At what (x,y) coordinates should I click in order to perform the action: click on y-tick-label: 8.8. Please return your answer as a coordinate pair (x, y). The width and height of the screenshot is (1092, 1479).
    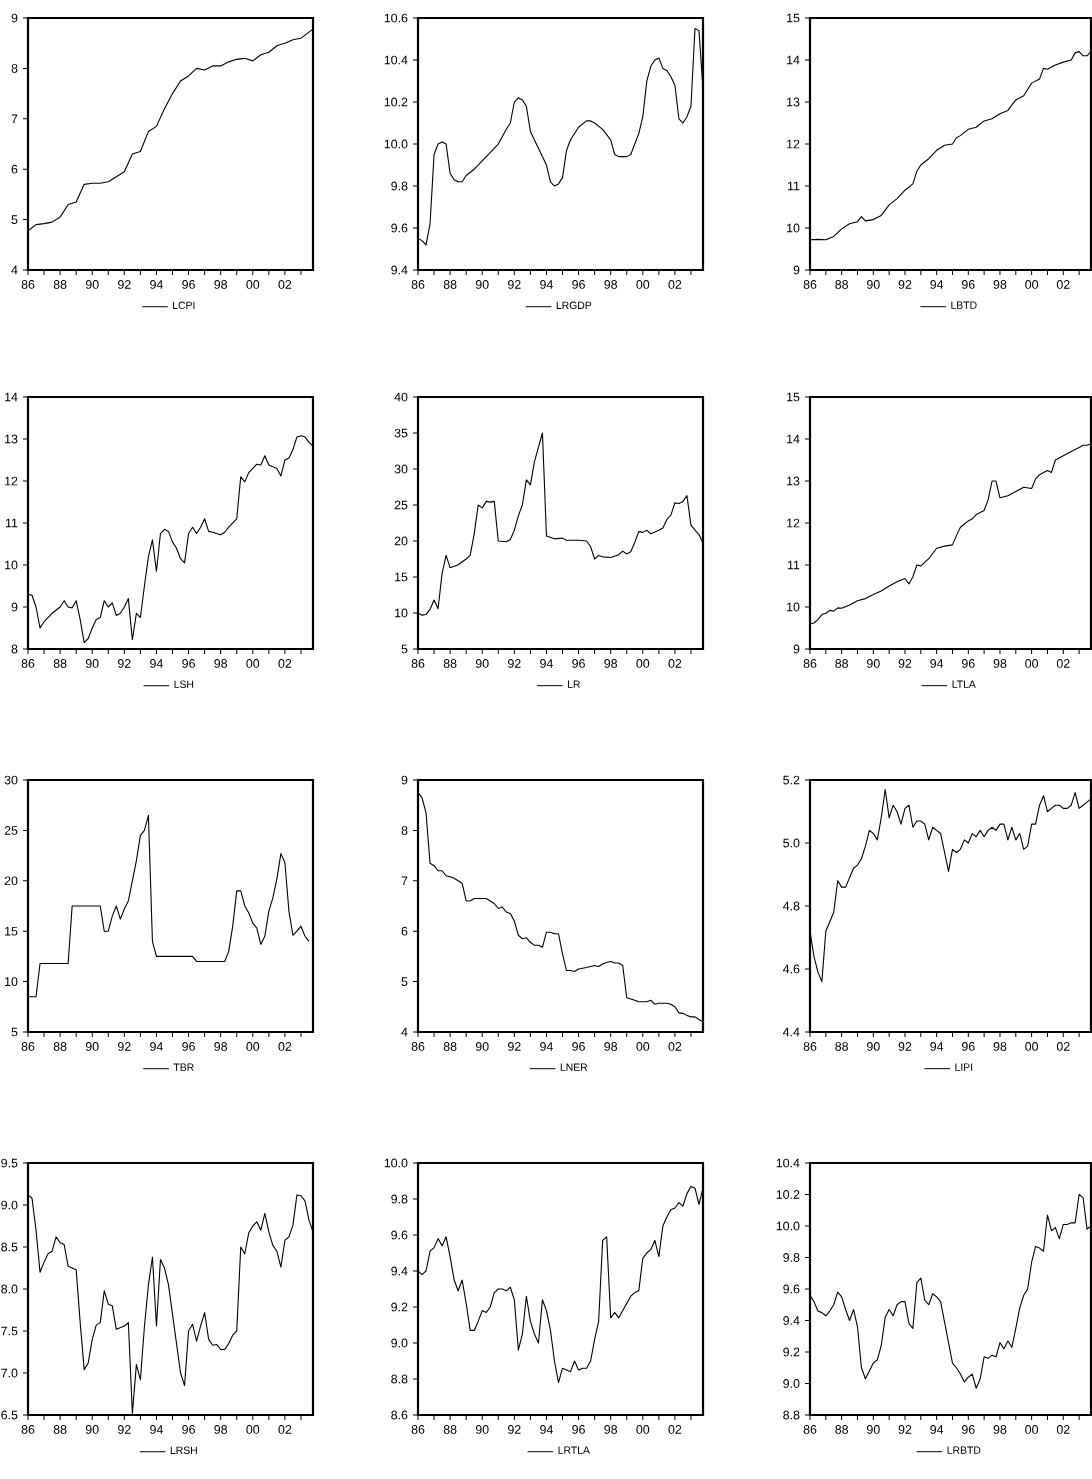
    Looking at the image, I should click on (791, 1415).